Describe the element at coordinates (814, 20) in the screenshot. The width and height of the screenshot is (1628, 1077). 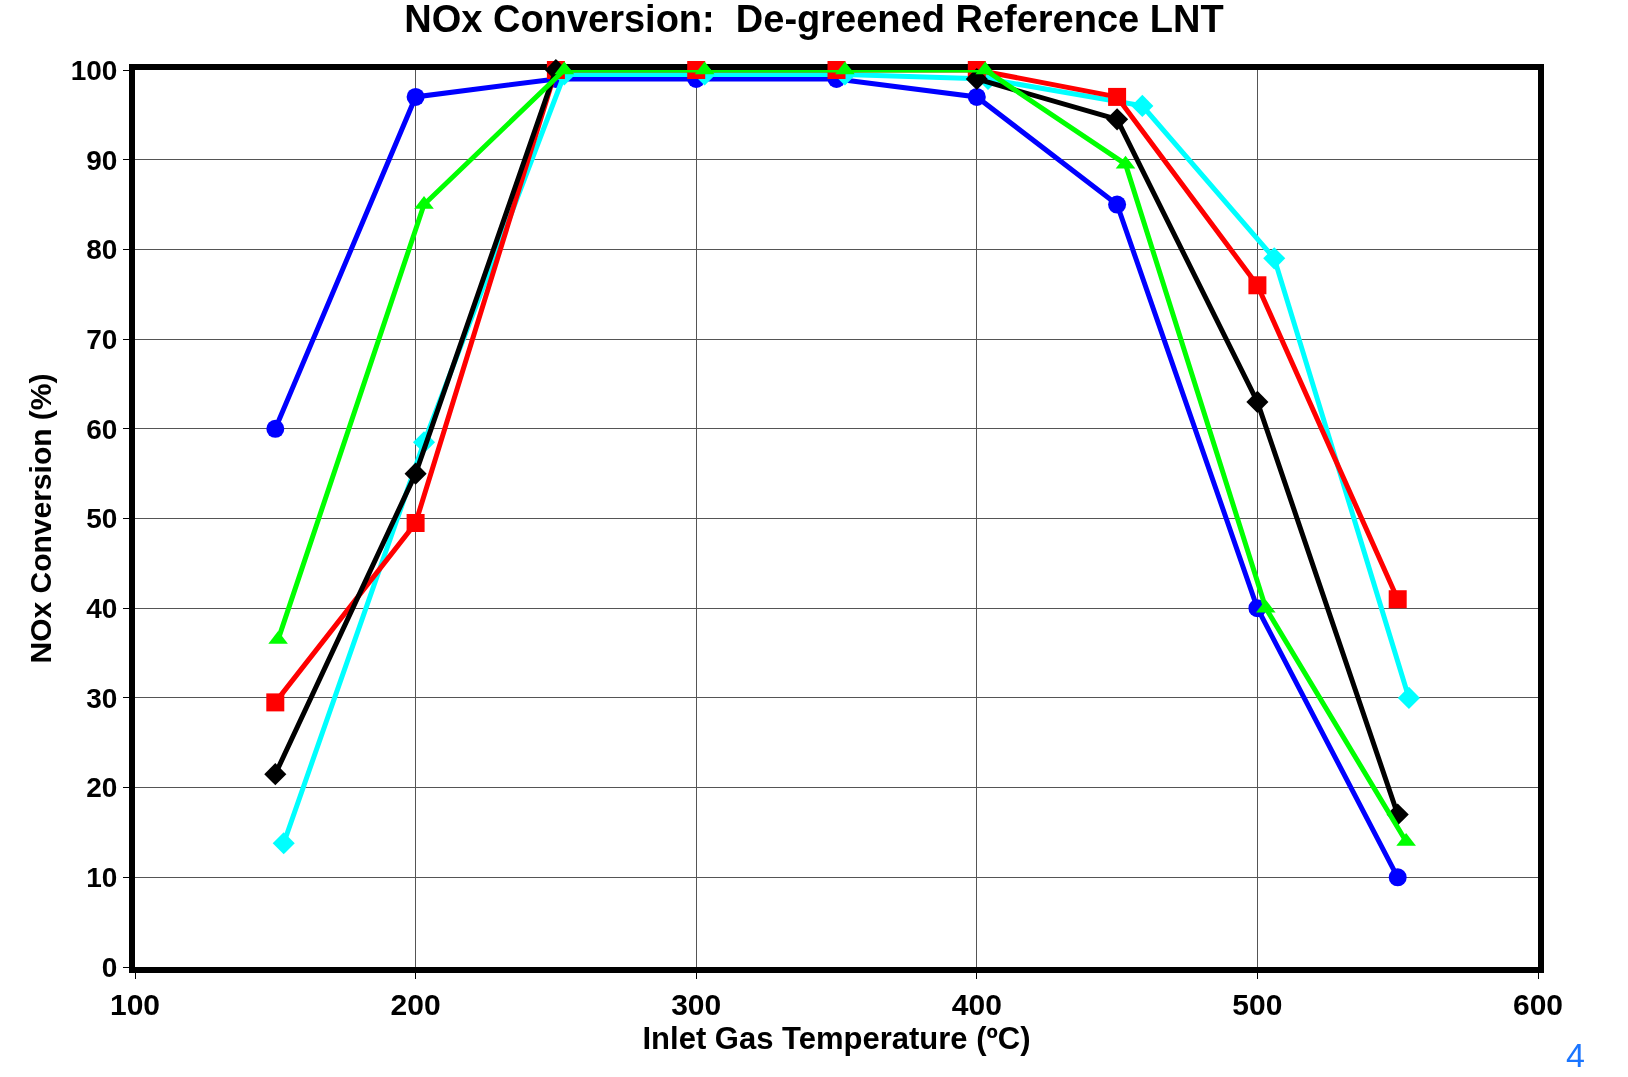
I see `chart-title: NOx Conversion: De-greened Reference LNT` at that location.